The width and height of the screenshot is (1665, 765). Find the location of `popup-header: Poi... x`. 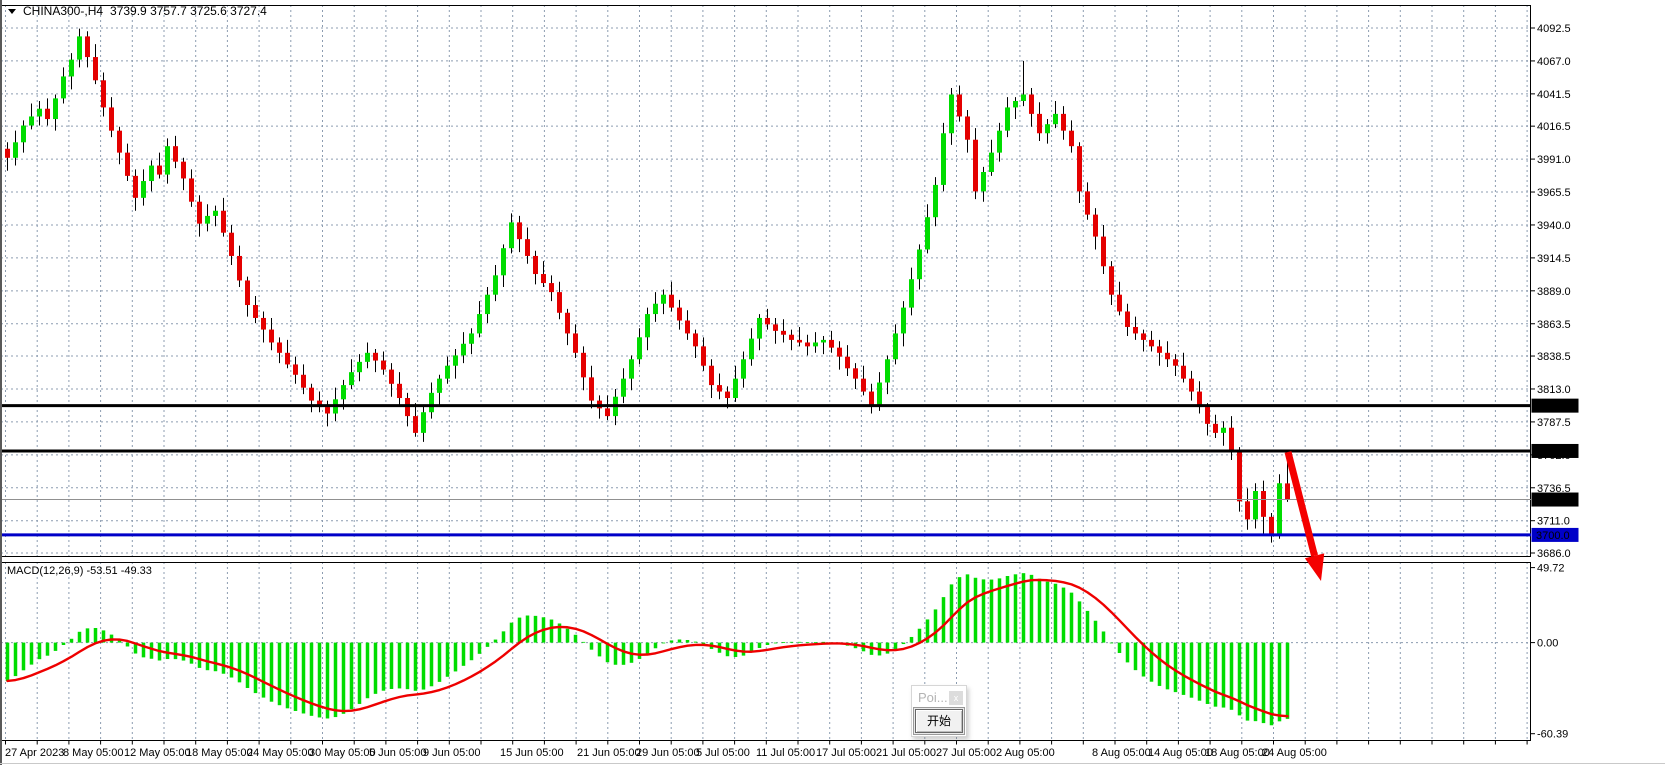

popup-header: Poi... x is located at coordinates (939, 698).